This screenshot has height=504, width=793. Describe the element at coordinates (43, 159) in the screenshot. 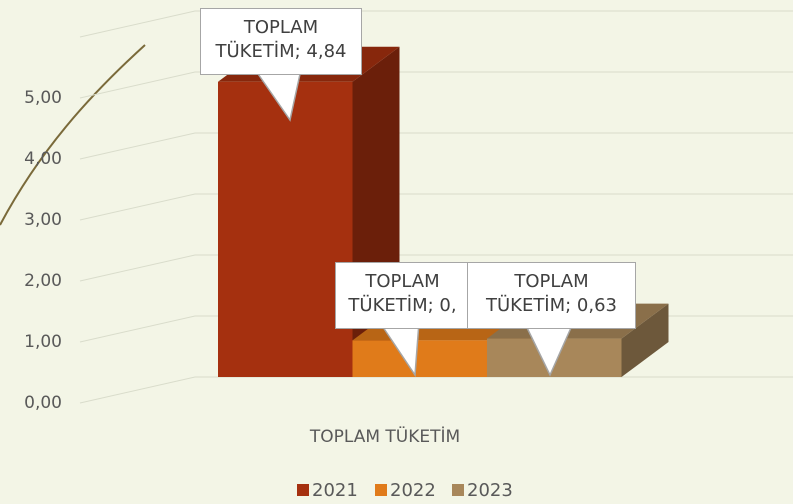

I see `y-tick-label: 4,00` at that location.